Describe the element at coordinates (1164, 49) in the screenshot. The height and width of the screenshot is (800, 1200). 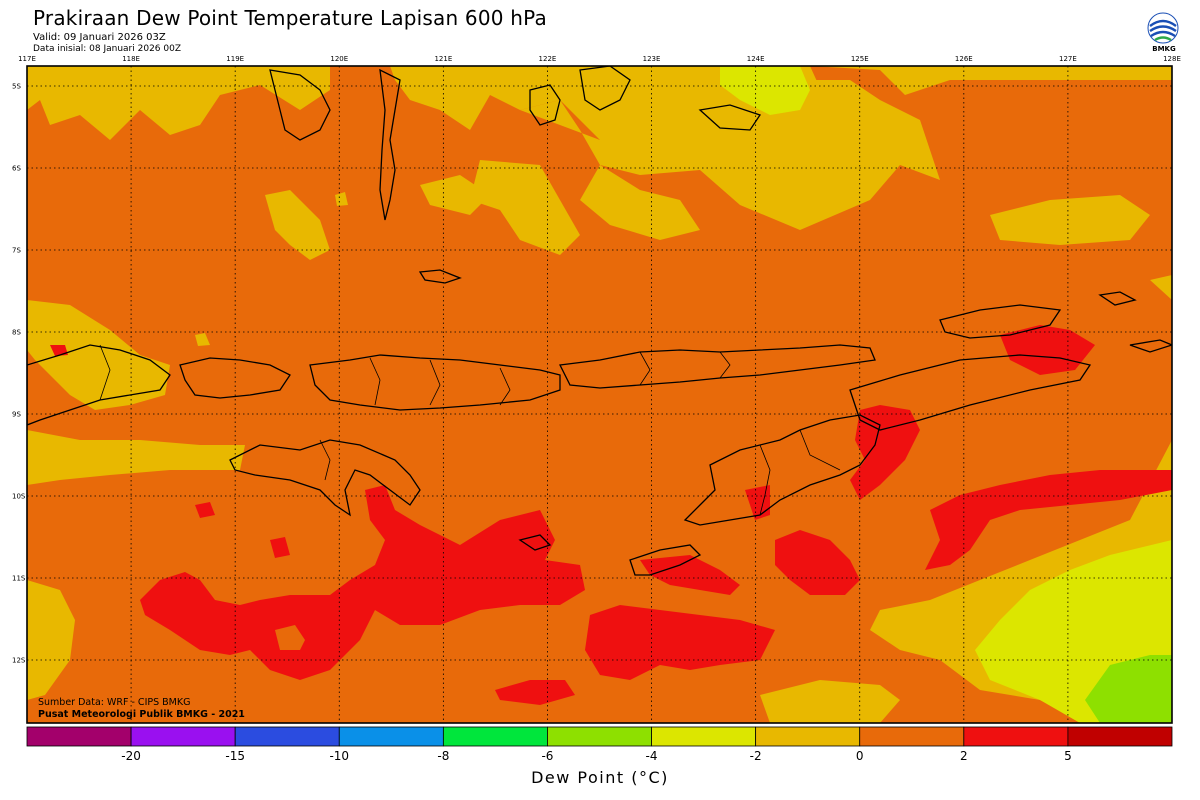
I see `logo-text: BMKG` at that location.